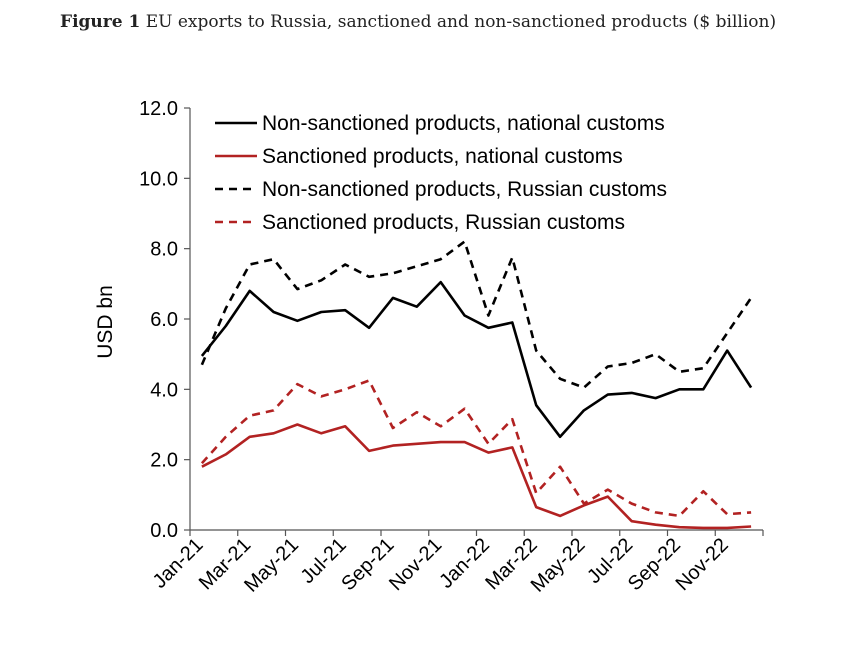  Describe the element at coordinates (271, 565) in the screenshot. I see `x-tick-label: May-21` at that location.